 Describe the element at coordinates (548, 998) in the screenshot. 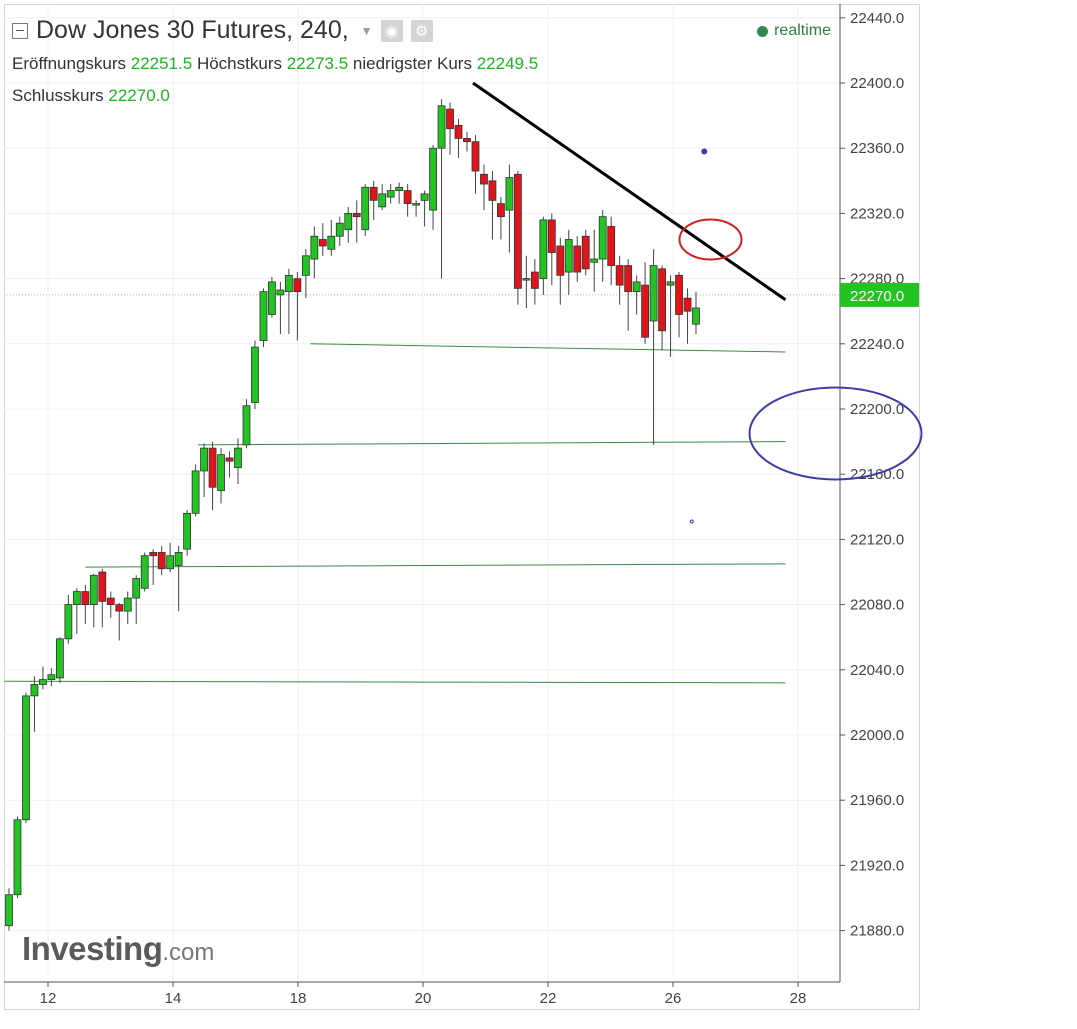

I see `x-tick-label: 22` at that location.